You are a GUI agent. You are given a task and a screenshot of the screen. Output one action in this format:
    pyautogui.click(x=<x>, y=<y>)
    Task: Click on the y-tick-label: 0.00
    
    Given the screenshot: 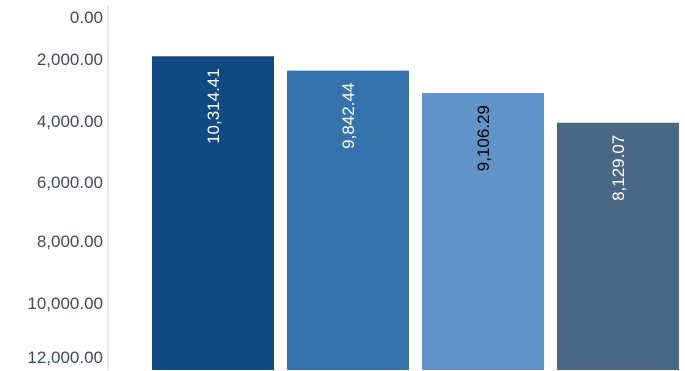 What is the action you would take?
    pyautogui.click(x=86, y=17)
    